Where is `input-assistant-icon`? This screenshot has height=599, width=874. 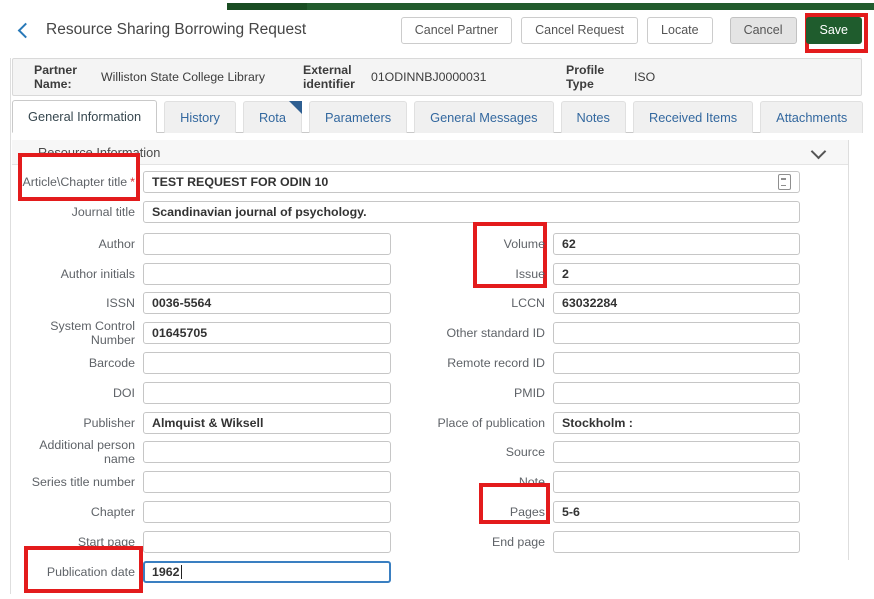 input-assistant-icon is located at coordinates (784, 182).